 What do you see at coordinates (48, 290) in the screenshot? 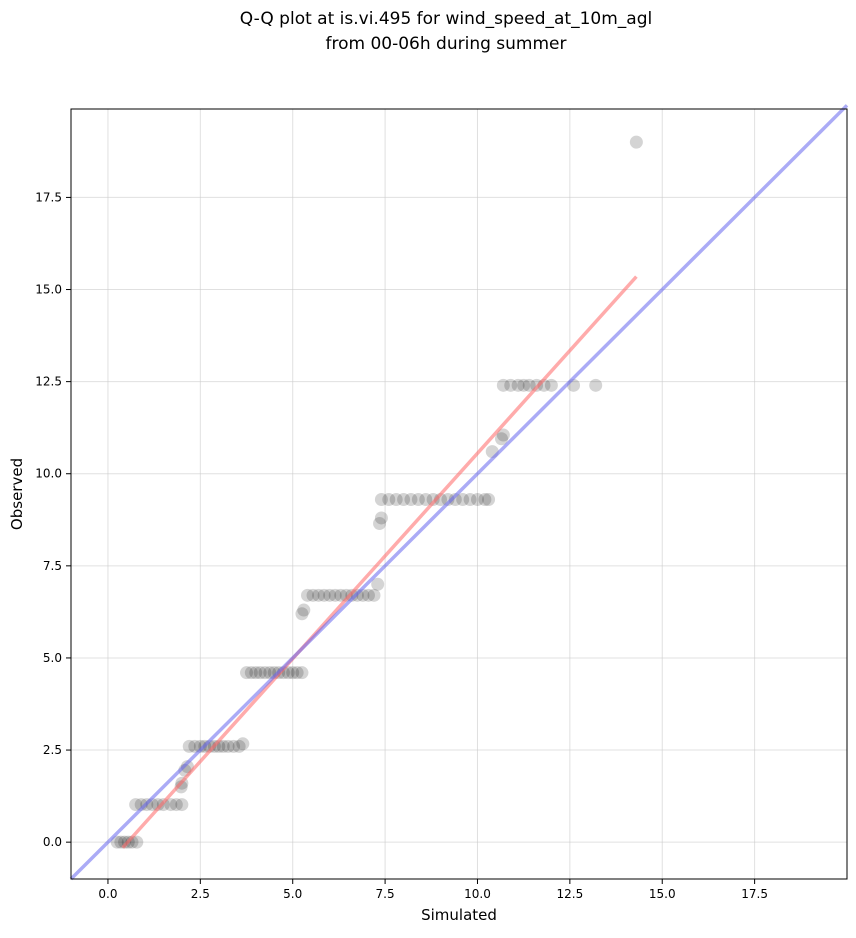
I see `y-tick-label: 15.0` at bounding box center [48, 290].